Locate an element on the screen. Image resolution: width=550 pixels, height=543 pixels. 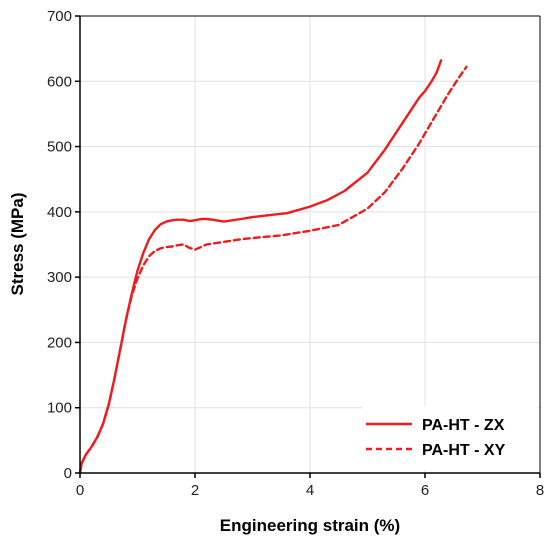
legend-label-0: PA-HT - ZX is located at coordinates (463, 425).